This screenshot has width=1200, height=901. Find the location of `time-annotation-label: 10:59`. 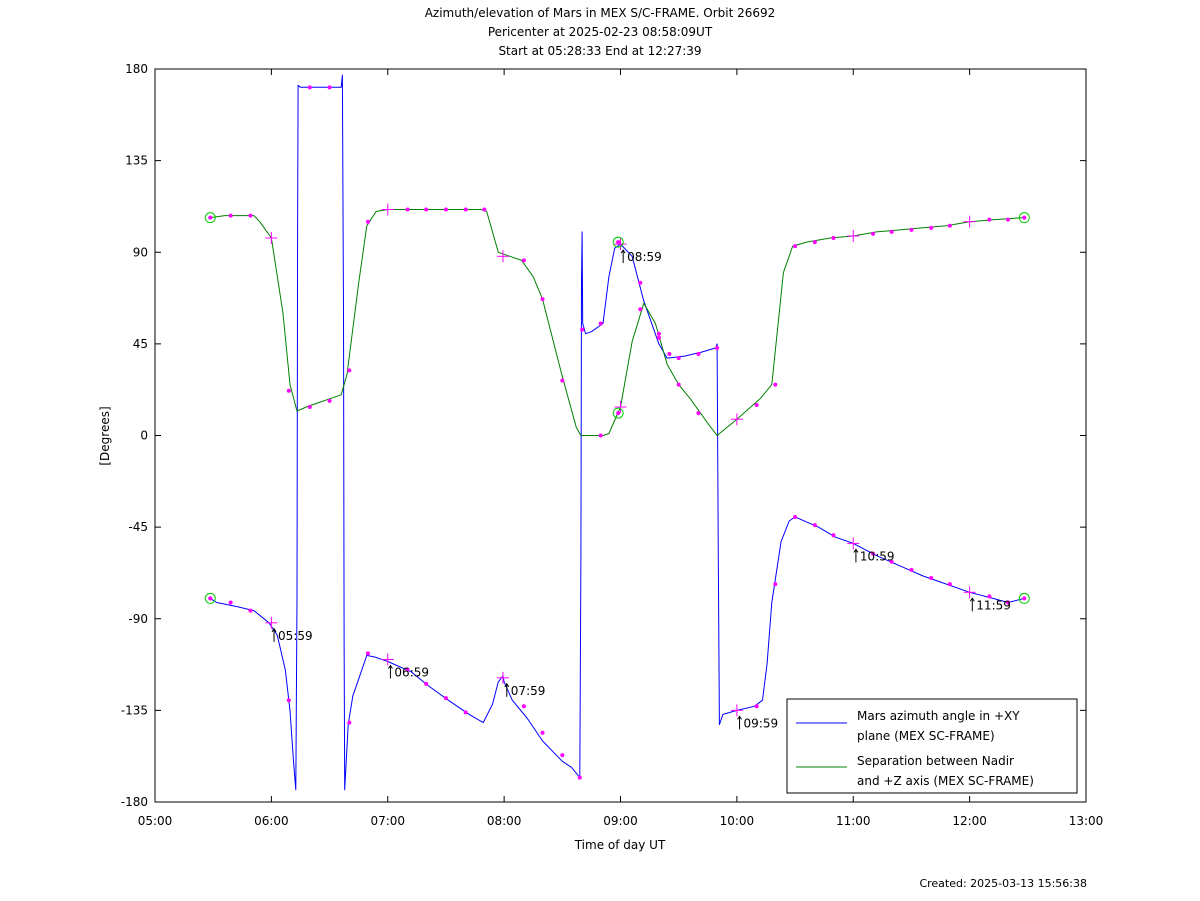

time-annotation-label: 10:59 is located at coordinates (877, 556).